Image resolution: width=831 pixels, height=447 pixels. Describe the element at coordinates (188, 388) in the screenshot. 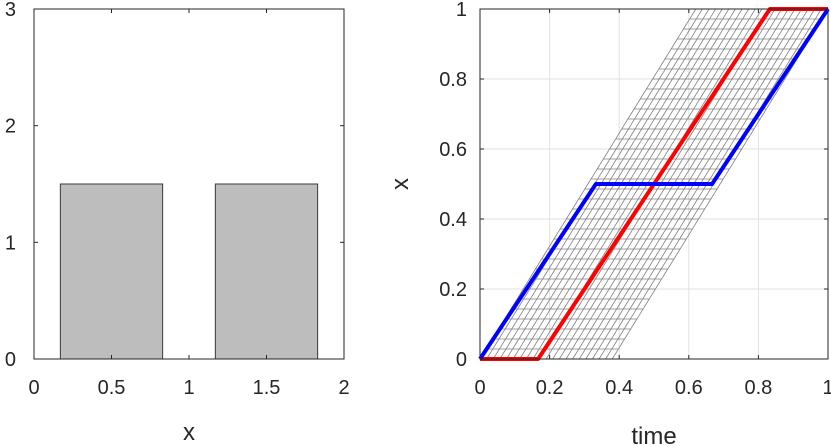

I see `left-xtick-label: 1` at that location.